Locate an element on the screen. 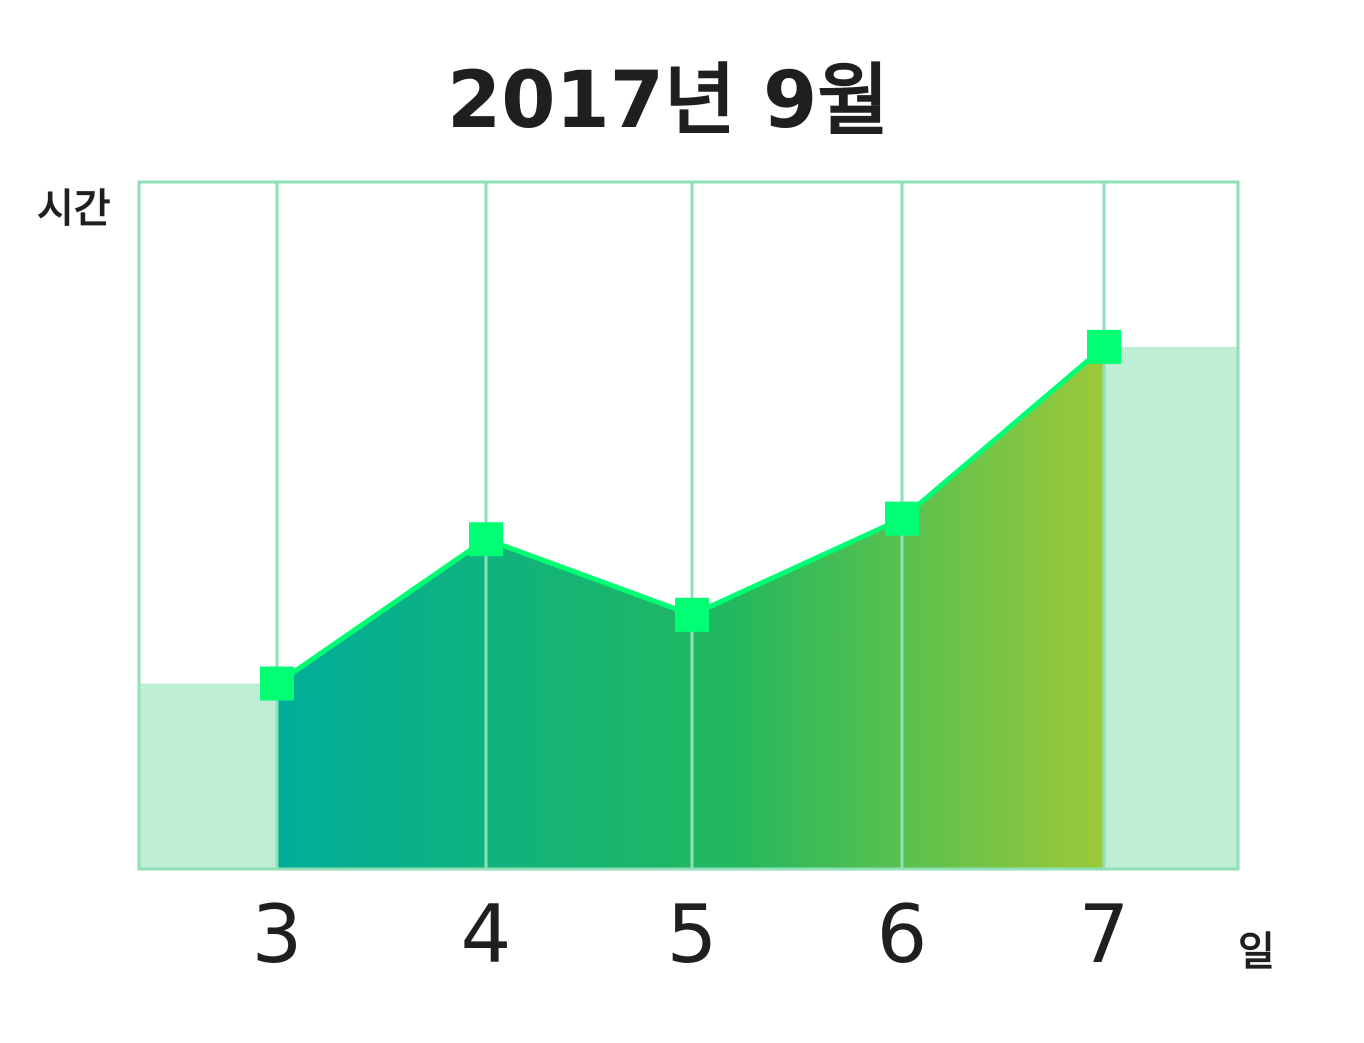  x-tick-label-7: 7 is located at coordinates (1104, 934).